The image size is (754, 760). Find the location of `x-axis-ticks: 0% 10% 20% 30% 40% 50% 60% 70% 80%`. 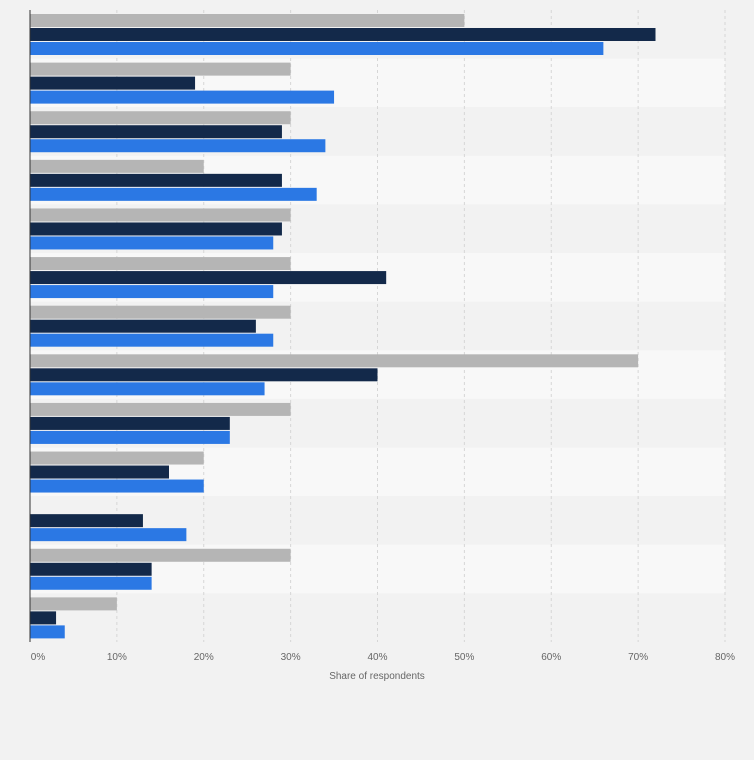

x-axis-ticks: 0% 10% 20% 30% 40% 50% 60% 70% 80% is located at coordinates (383, 657).